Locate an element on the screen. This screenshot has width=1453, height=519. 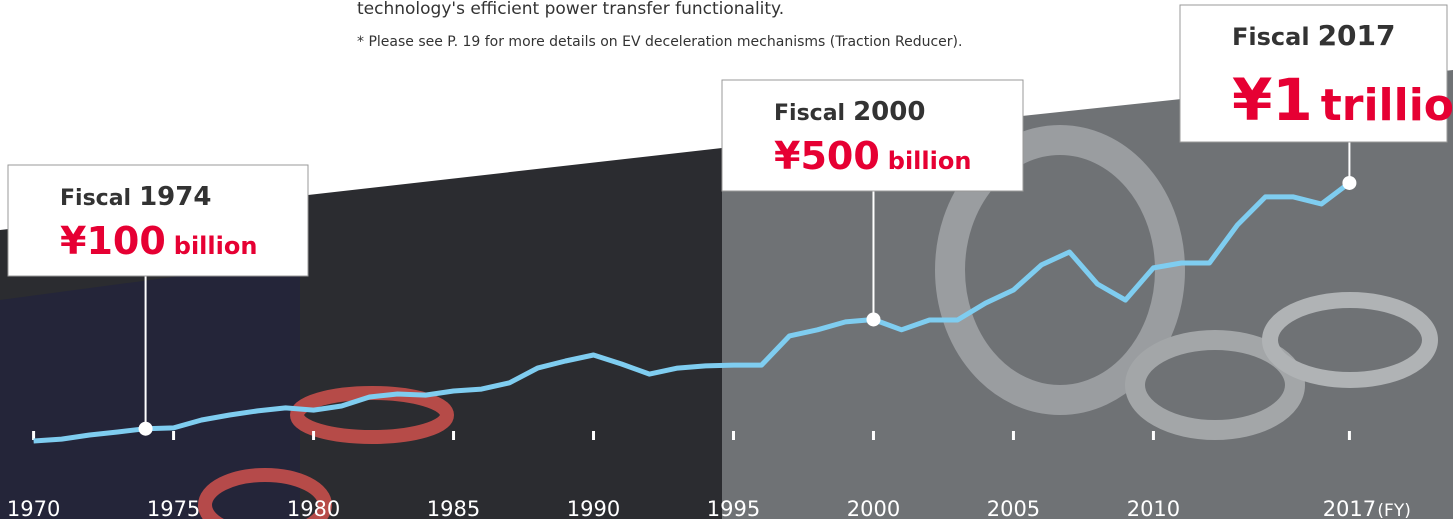
x-tick-label: 1990 is located at coordinates (593, 508).